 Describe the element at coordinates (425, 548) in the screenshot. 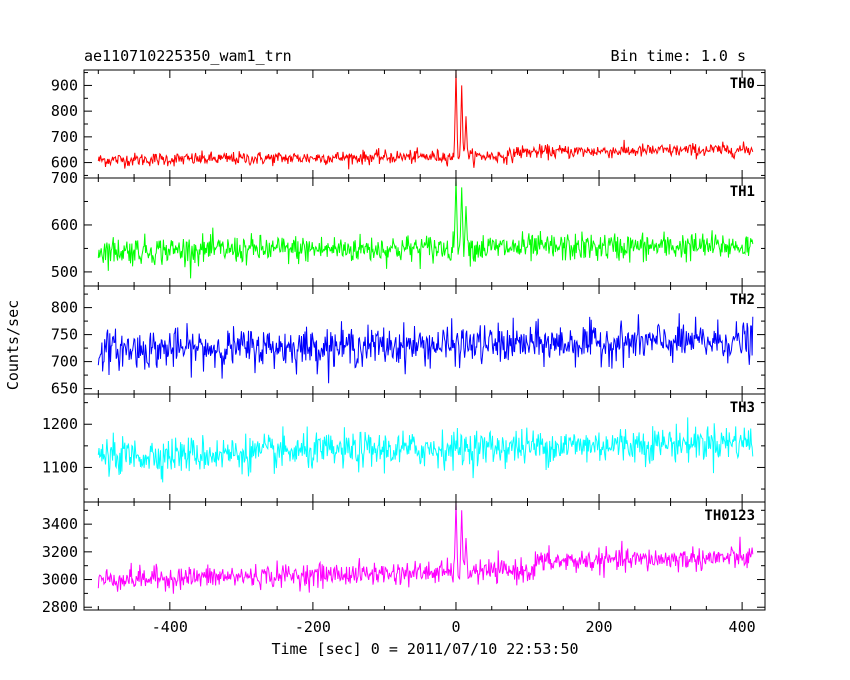

I see `series-line-th0123` at that location.